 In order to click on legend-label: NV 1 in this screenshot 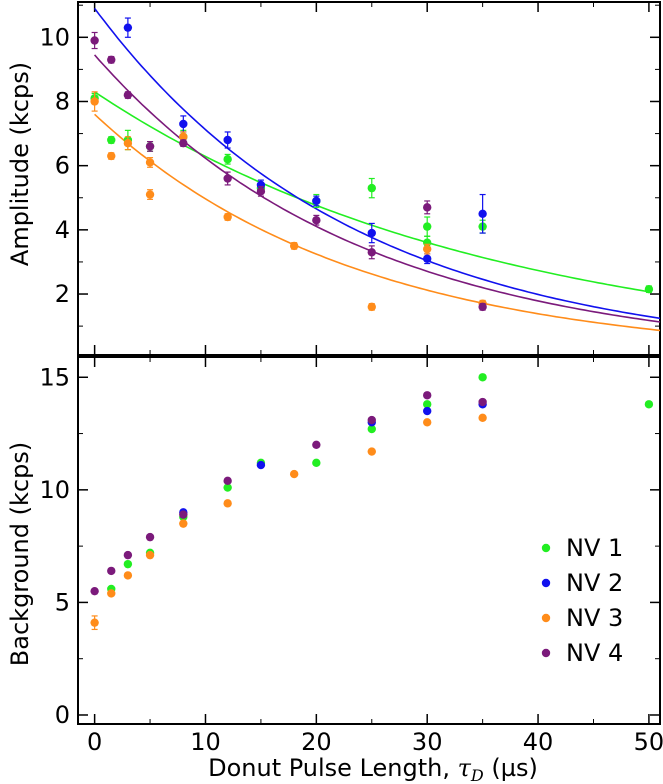, I will do `click(594, 548)`.